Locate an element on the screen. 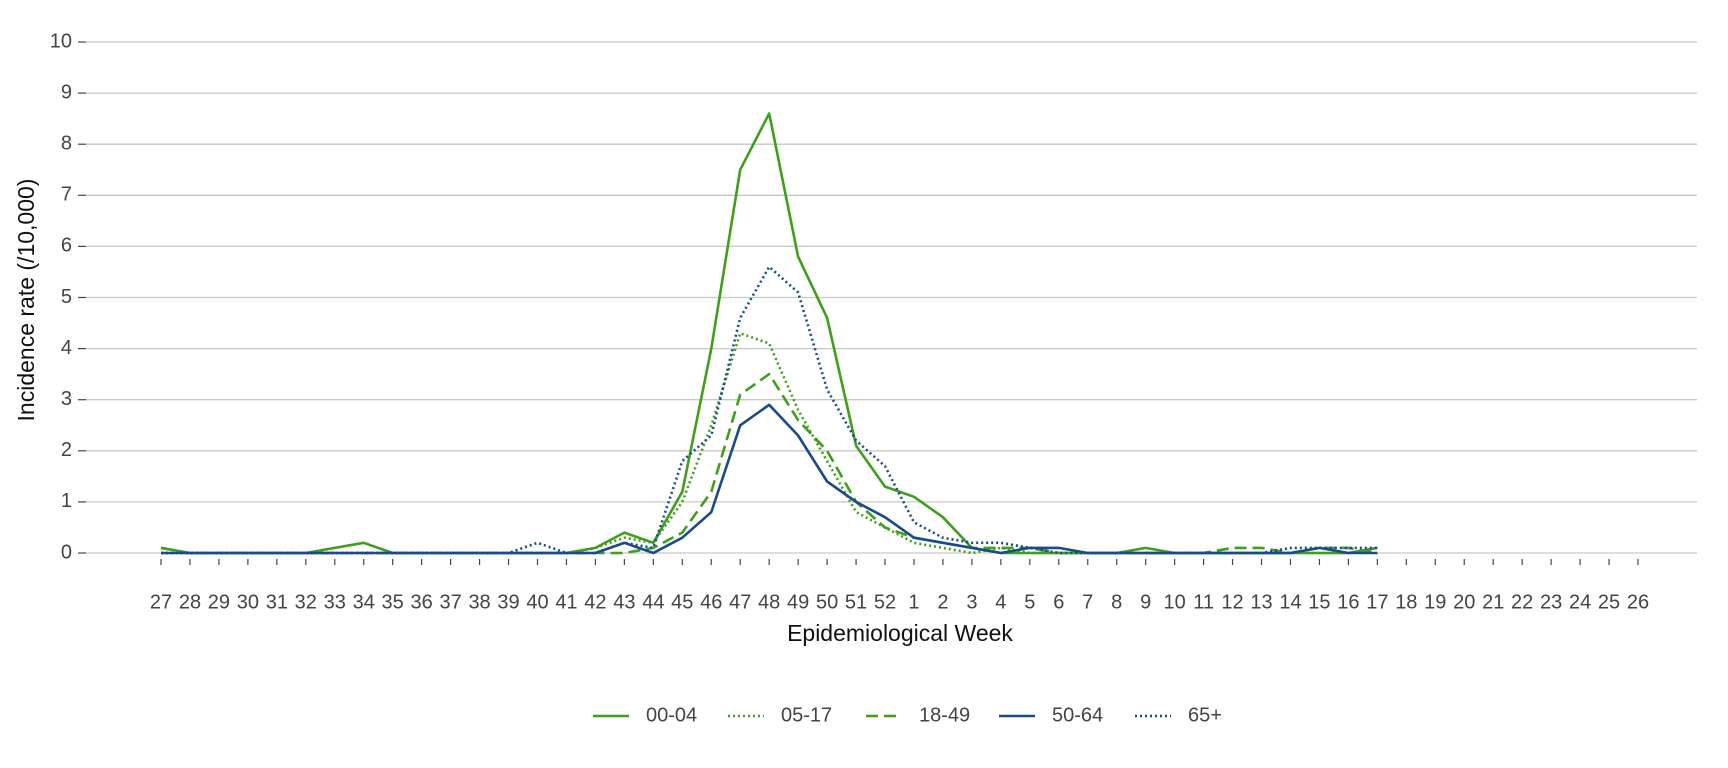 Image resolution: width=1728 pixels, height=768 pixels. x-tick-label: 46 is located at coordinates (711, 602).